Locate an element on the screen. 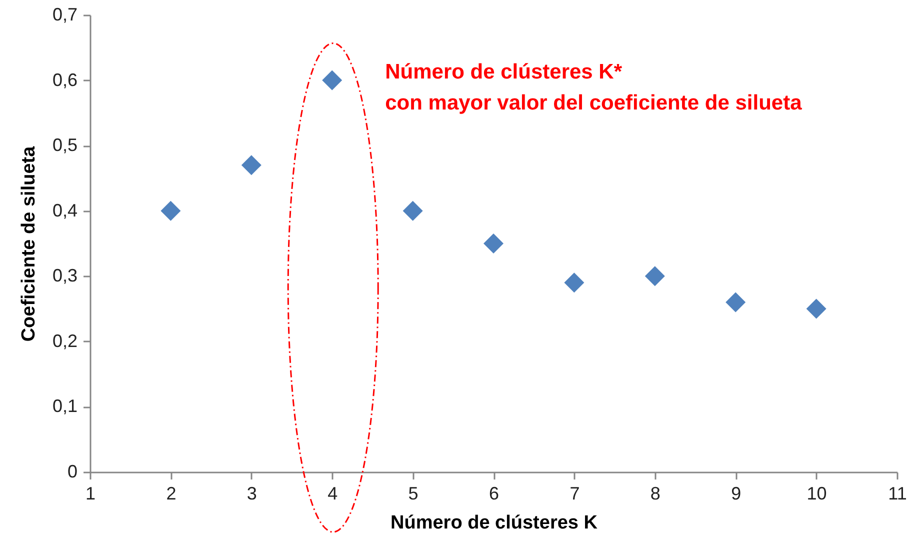 The width and height of the screenshot is (914, 556). y-axis-title: Coeficiente de silueta is located at coordinates (29, 244).